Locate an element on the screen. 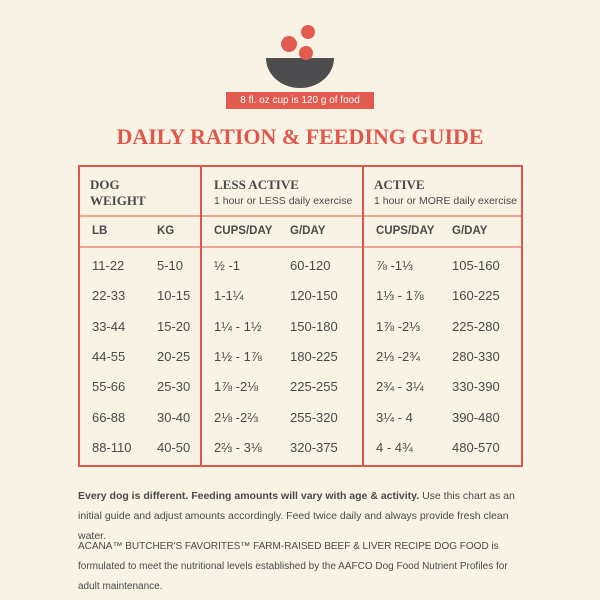  cell: 25-30 is located at coordinates (174, 387).